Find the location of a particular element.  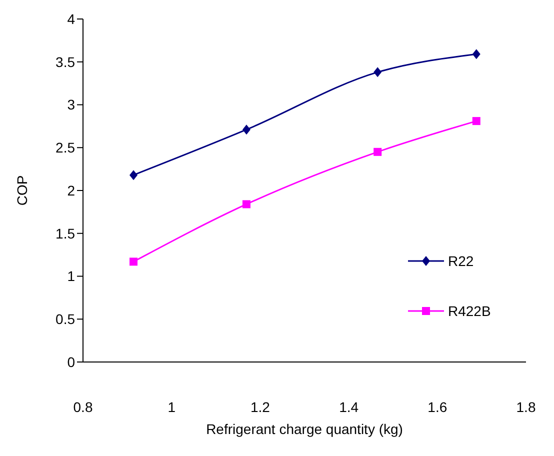

y-axis-title: COP is located at coordinates (22, 190).